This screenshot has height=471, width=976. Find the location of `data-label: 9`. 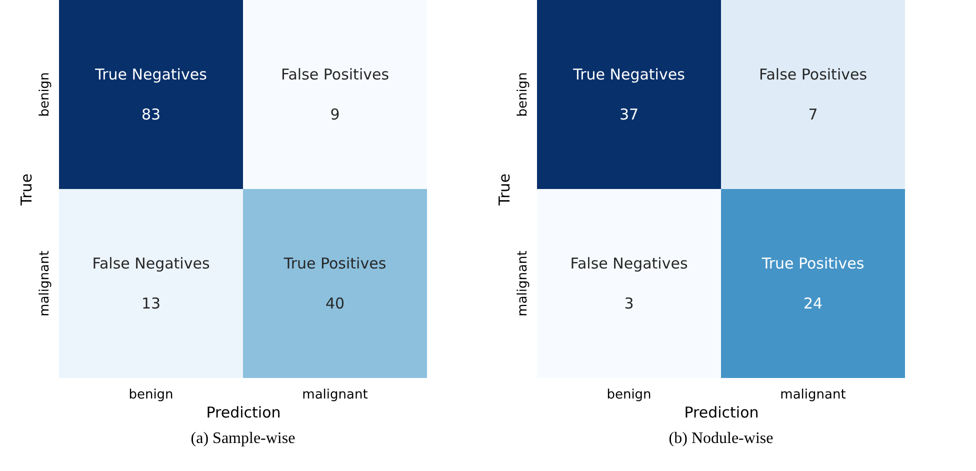

data-label: 9 is located at coordinates (335, 115).